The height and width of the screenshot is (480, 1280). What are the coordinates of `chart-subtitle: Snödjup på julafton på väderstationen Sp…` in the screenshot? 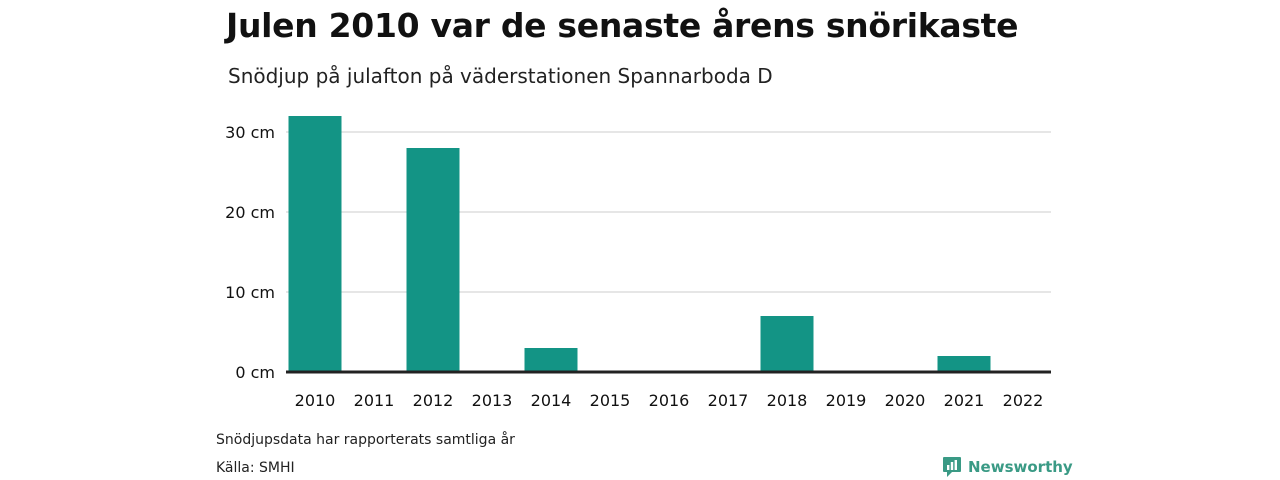 It's located at (500, 76).